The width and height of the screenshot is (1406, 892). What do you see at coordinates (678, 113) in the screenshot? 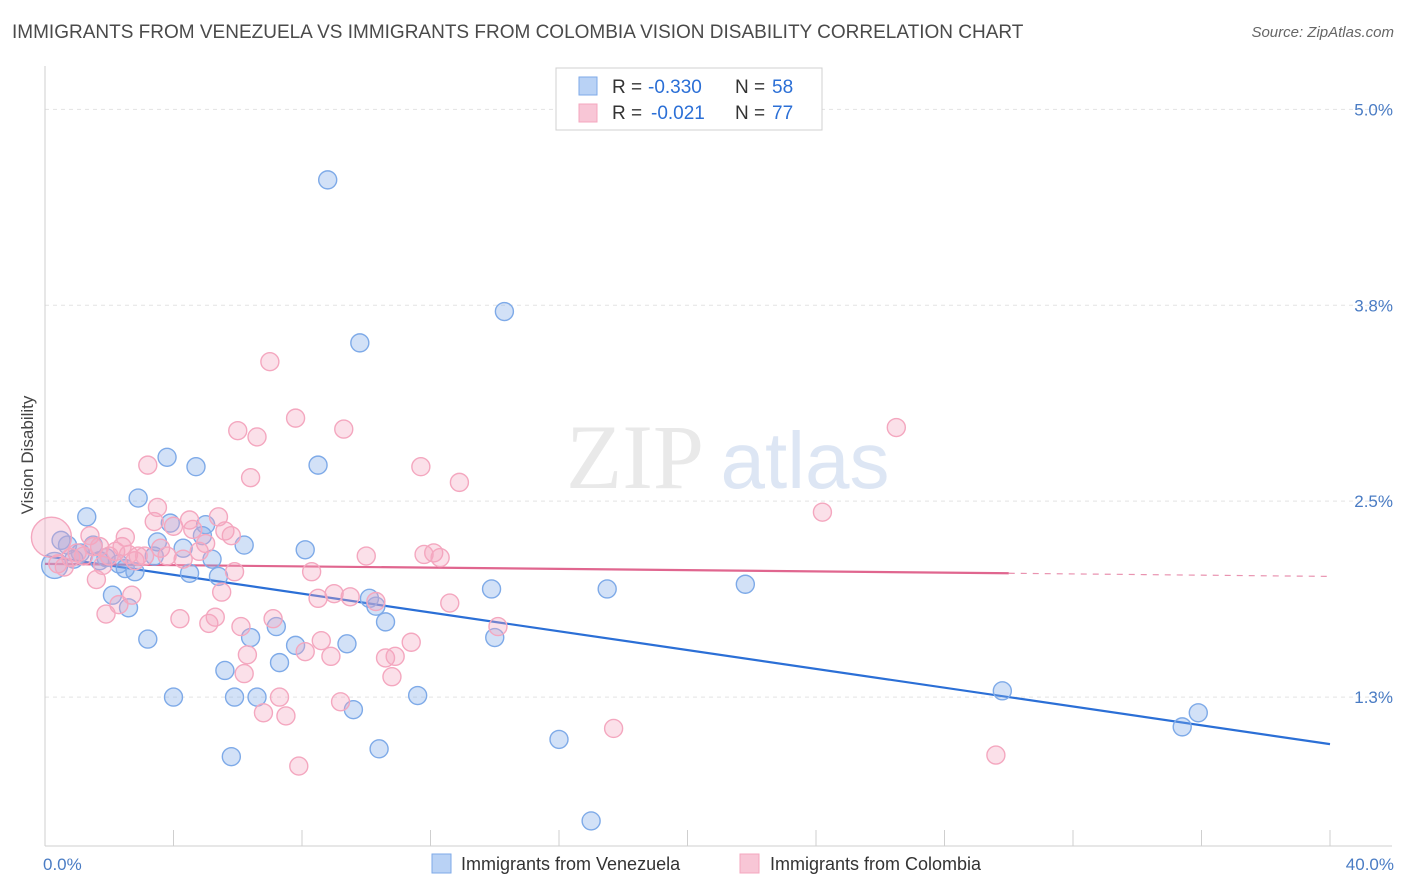
I see `legend-r-value-colombia: -0.021` at bounding box center [678, 113].